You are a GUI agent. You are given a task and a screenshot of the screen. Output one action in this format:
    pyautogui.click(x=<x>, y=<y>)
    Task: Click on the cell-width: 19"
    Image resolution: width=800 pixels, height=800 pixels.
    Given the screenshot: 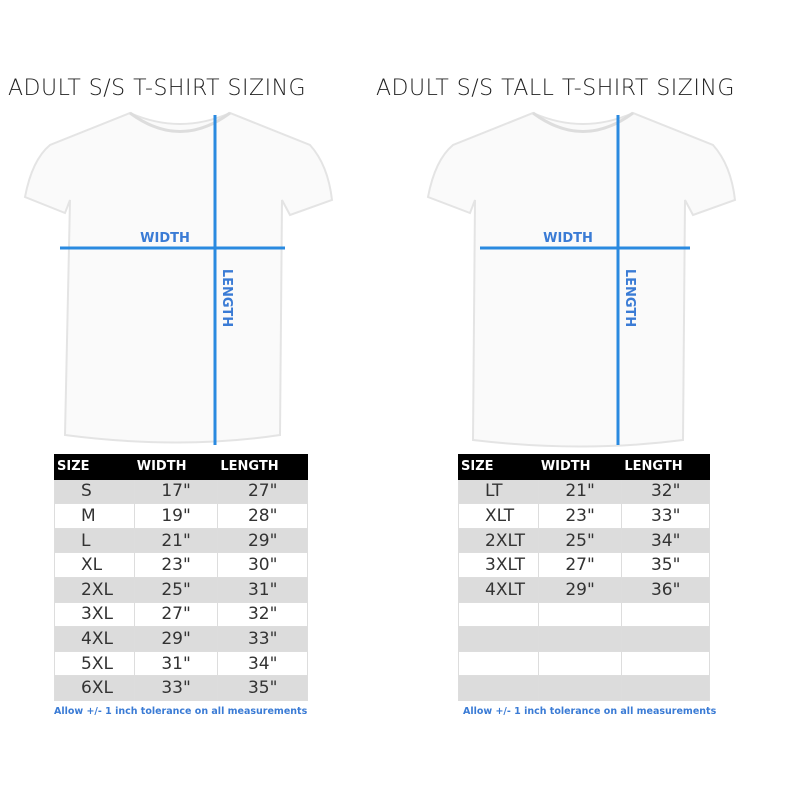 What is the action you would take?
    pyautogui.click(x=176, y=516)
    